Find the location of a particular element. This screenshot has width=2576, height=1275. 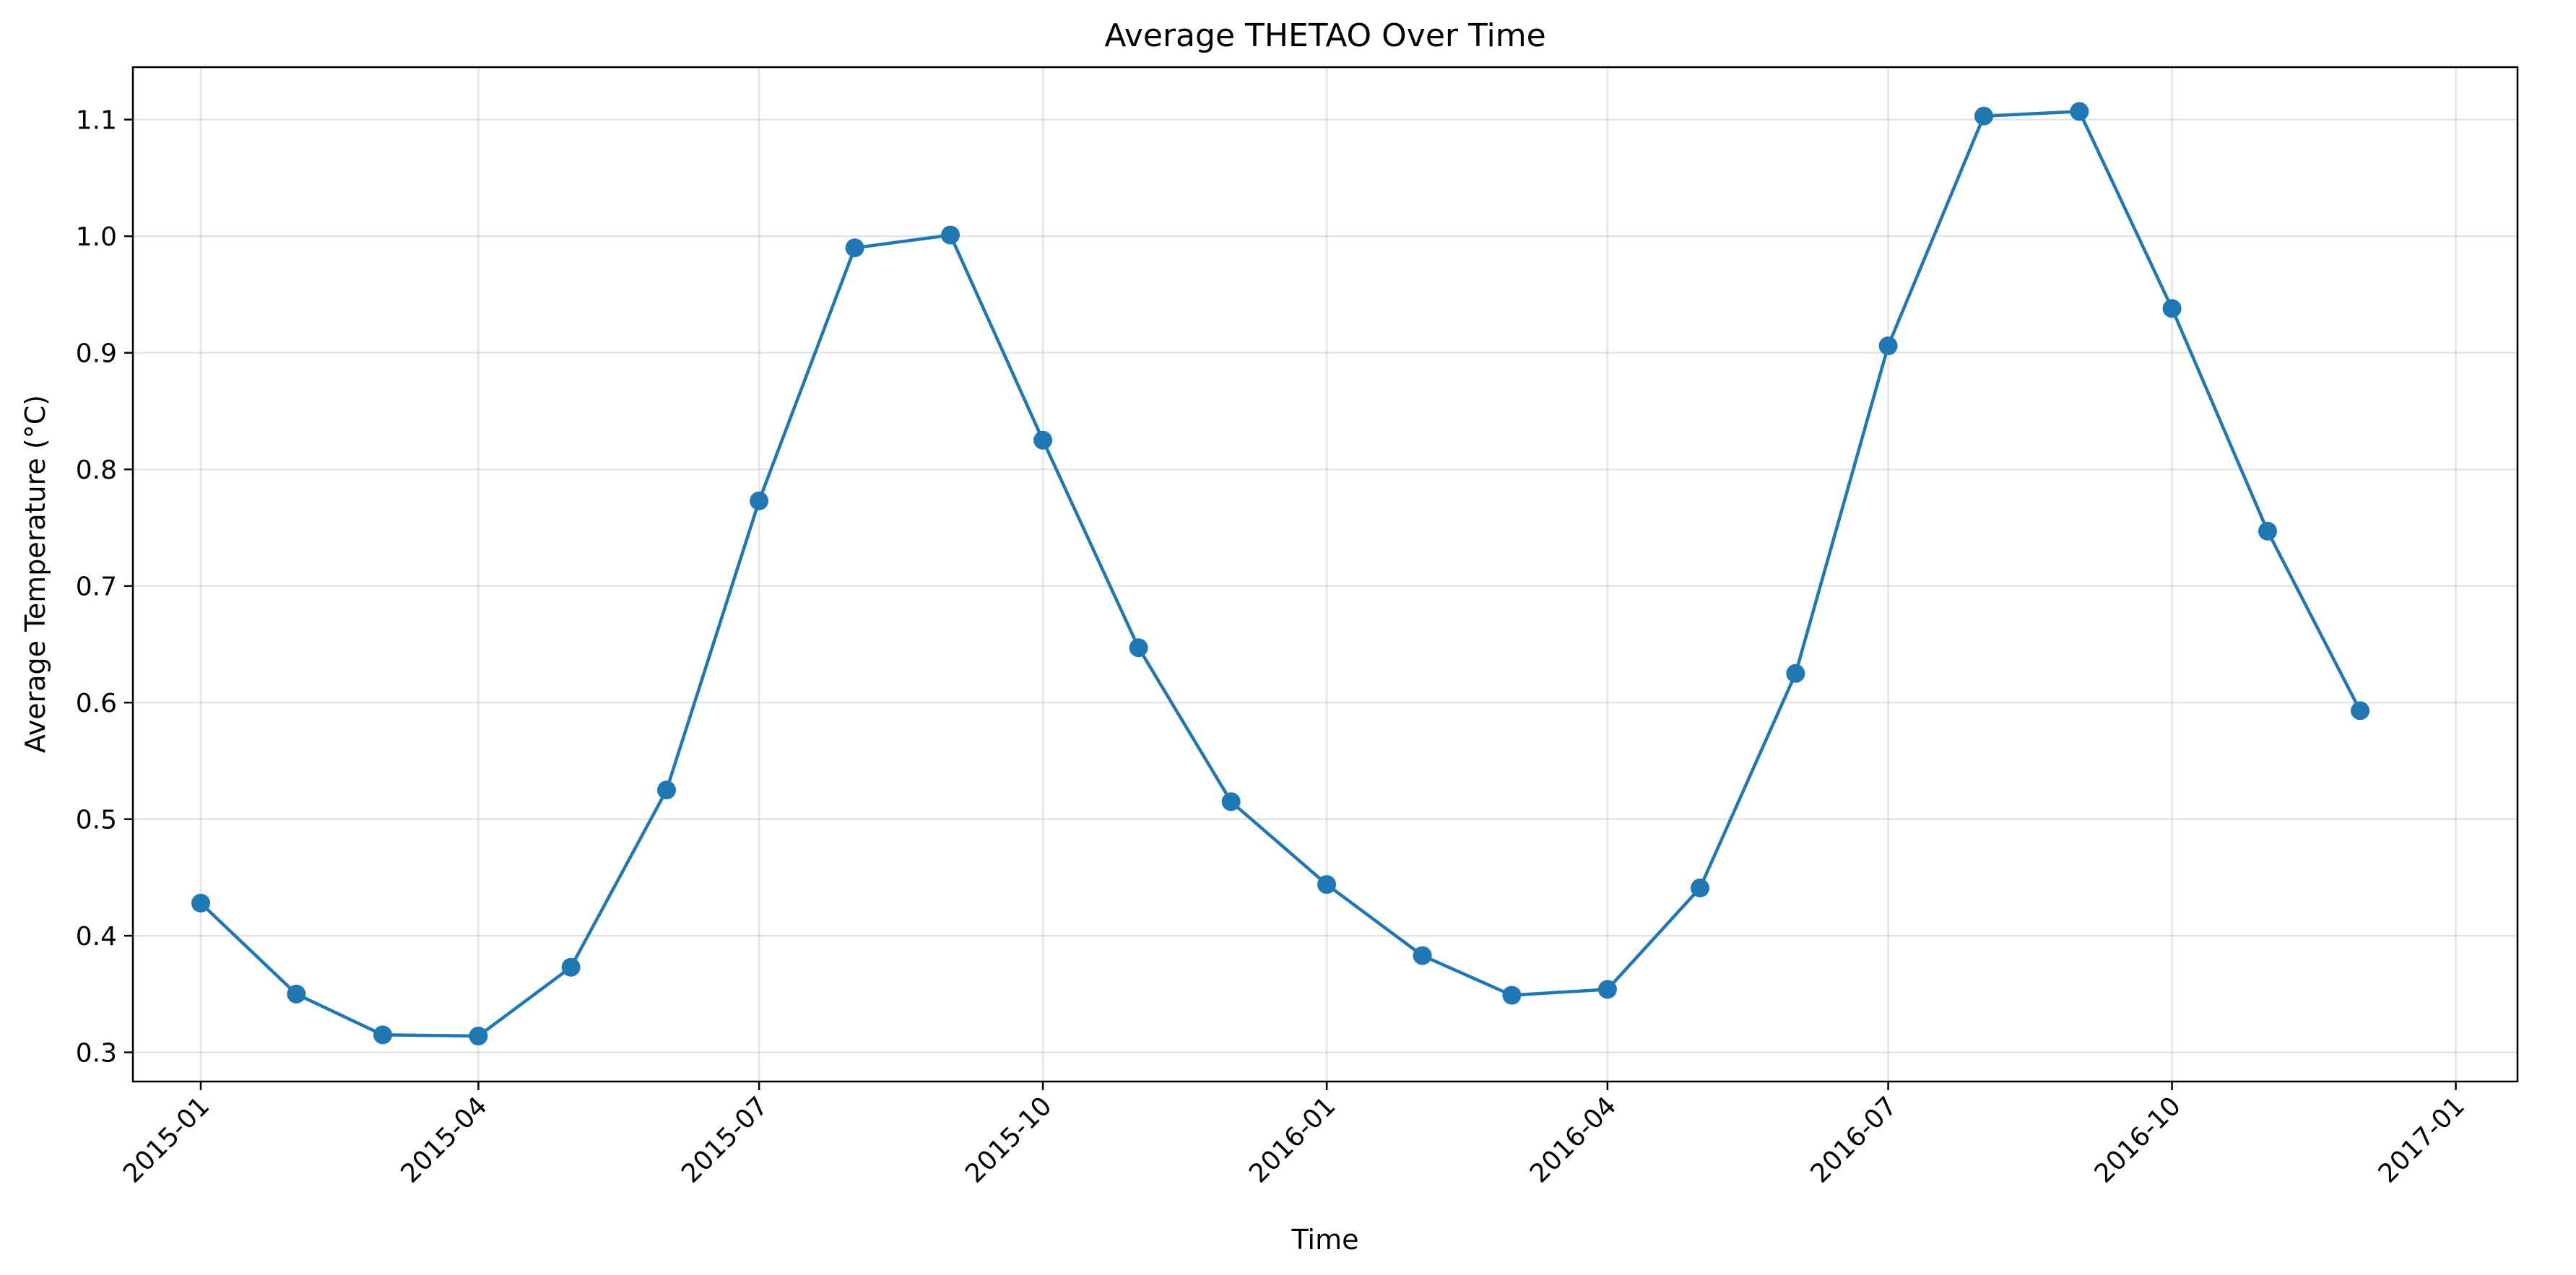

x-tick-label: 2016-07 is located at coordinates (1854, 1139).